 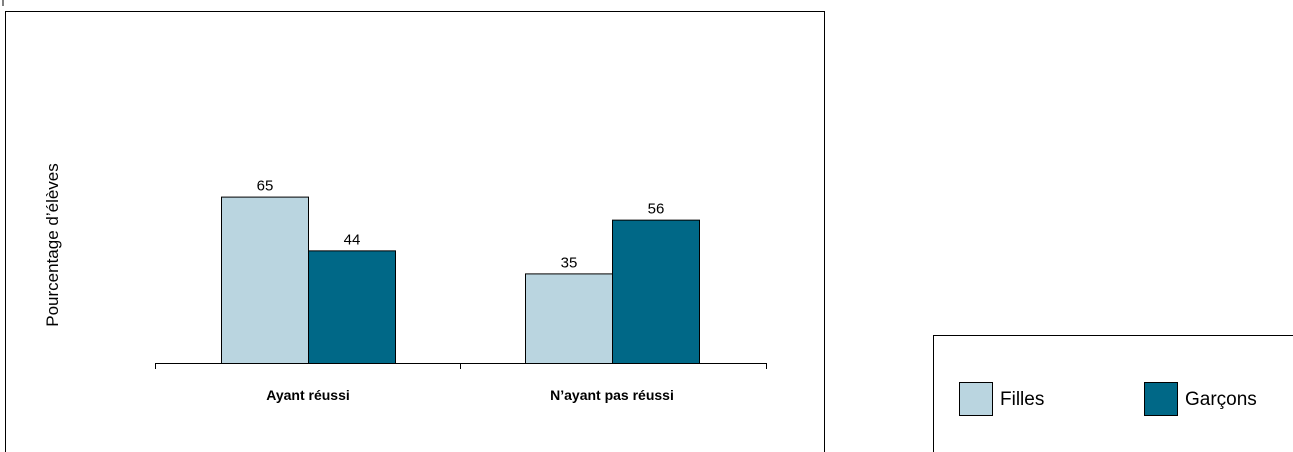 What do you see at coordinates (1022, 399) in the screenshot?
I see `legend-label: Filles` at bounding box center [1022, 399].